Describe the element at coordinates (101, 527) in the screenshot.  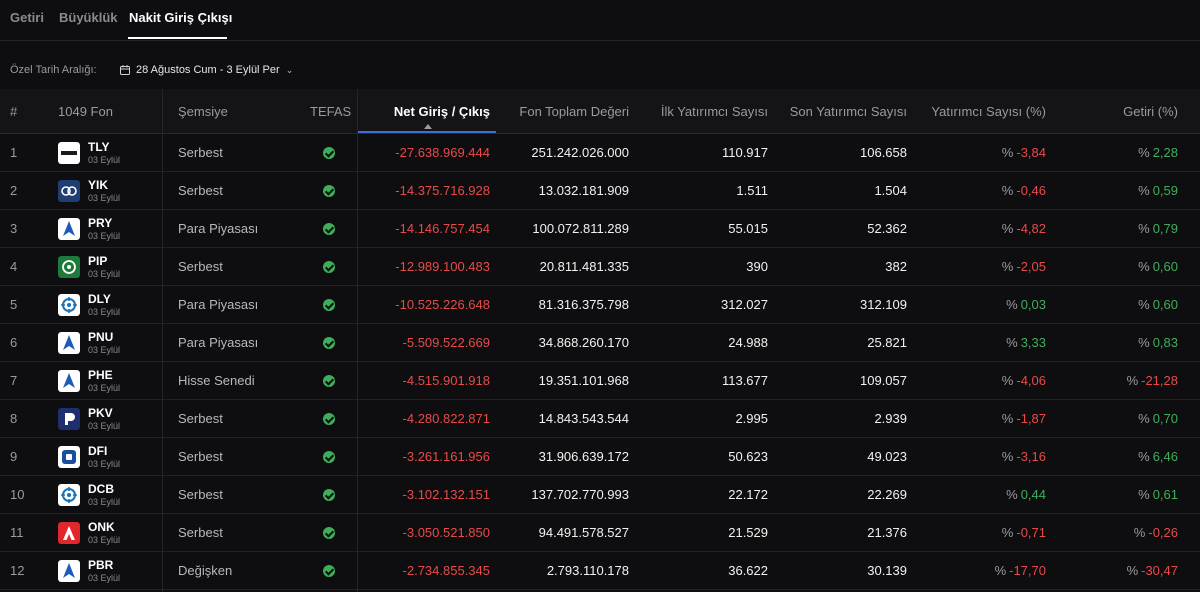
I see `fund-code: ONK` at that location.